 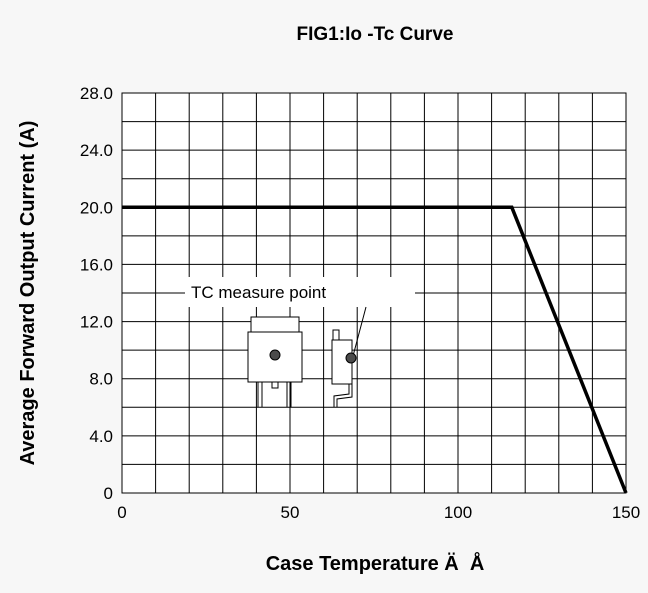 What do you see at coordinates (96, 293) in the screenshot?
I see `y-tick-labels: 0 4.0 8.0 12.0 16.0 20.0 24.0 28.0` at bounding box center [96, 293].